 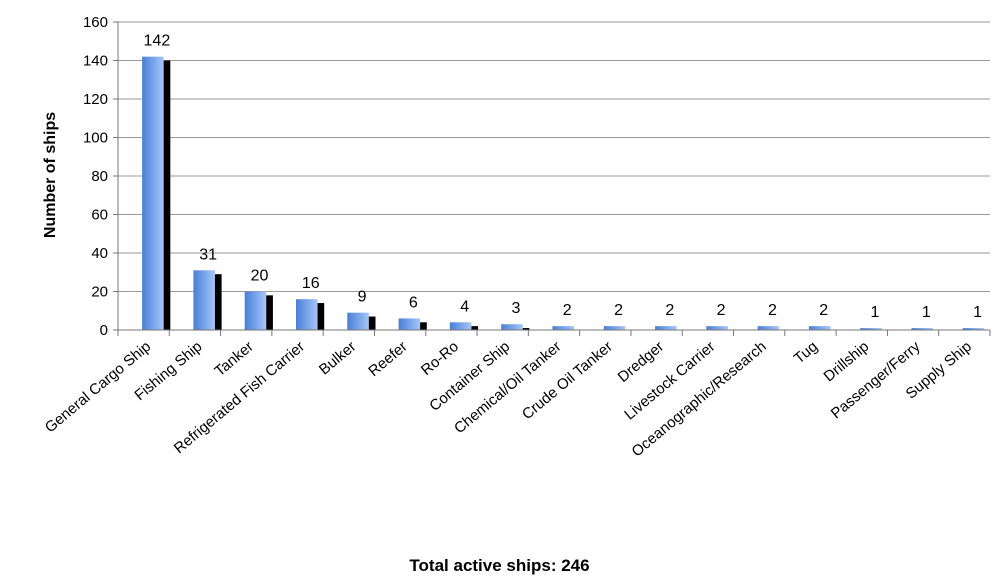 I want to click on data-label-4: 9, so click(x=362, y=297).